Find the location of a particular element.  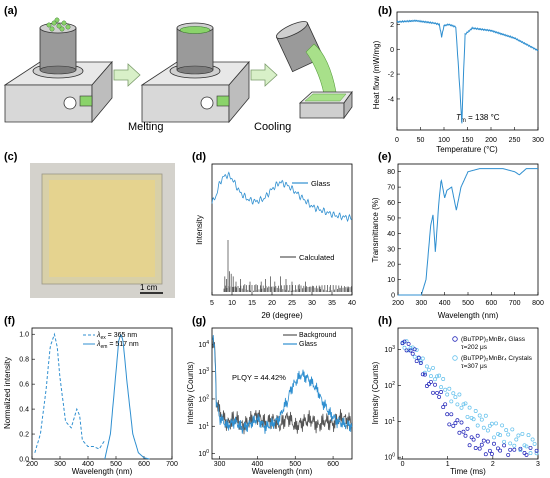

panel-a-label: (a) is located at coordinates (11, 11).